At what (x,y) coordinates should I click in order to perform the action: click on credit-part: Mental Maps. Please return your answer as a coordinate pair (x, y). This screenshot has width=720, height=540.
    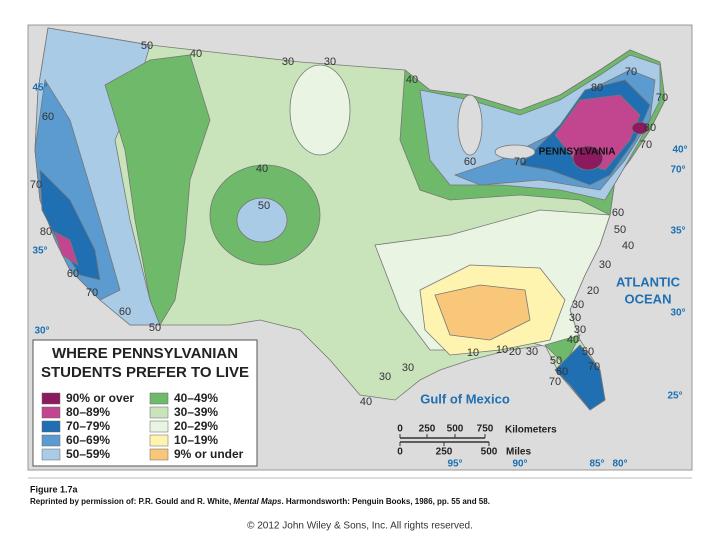
    Looking at the image, I should click on (257, 501).